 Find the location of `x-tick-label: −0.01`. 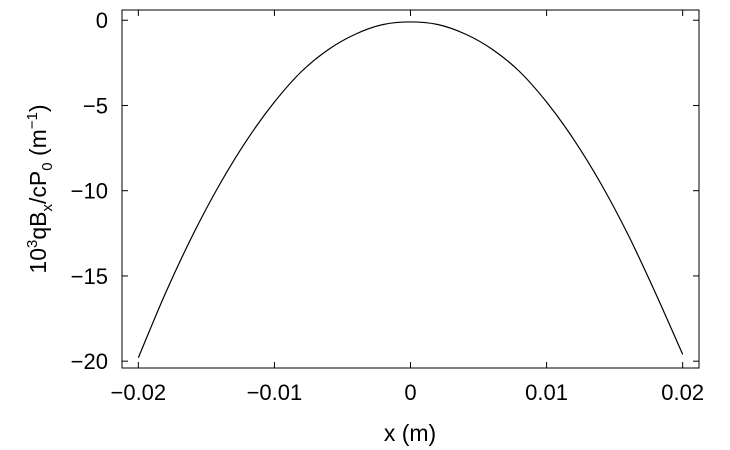

x-tick-label: −0.01 is located at coordinates (275, 392).